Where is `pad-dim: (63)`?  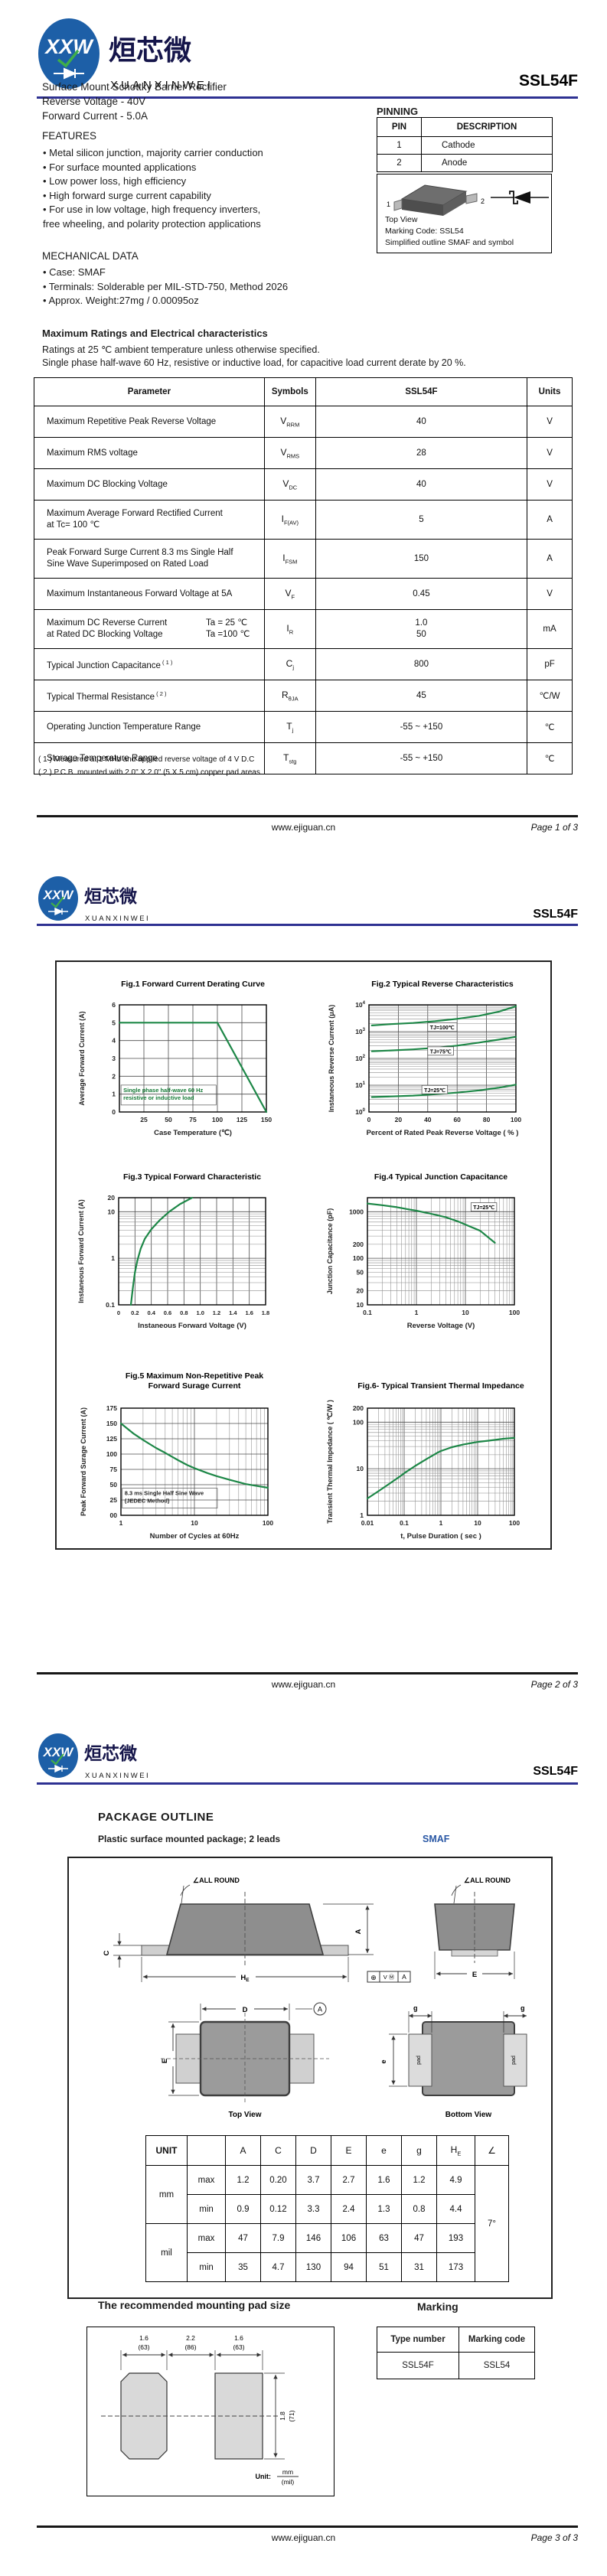
pad-dim: (63) is located at coordinates (143, 2347).